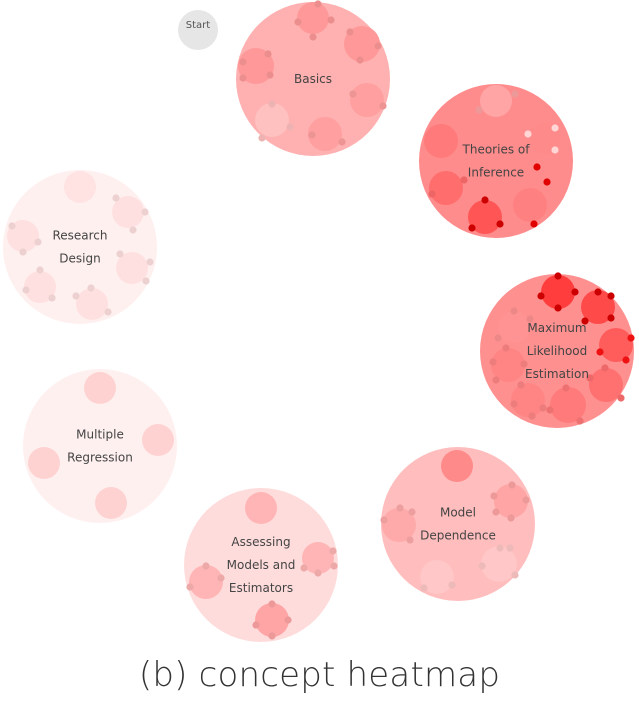 Image resolution: width=639 pixels, height=703 pixels. Describe the element at coordinates (457, 524) in the screenshot. I see `concept-node-model-dependence: Model Dependence` at that location.